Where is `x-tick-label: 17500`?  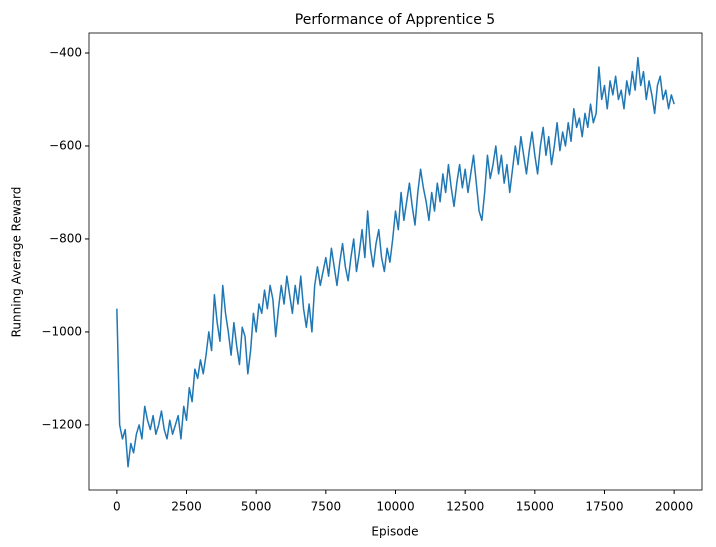 x-tick-label: 17500 is located at coordinates (604, 507).